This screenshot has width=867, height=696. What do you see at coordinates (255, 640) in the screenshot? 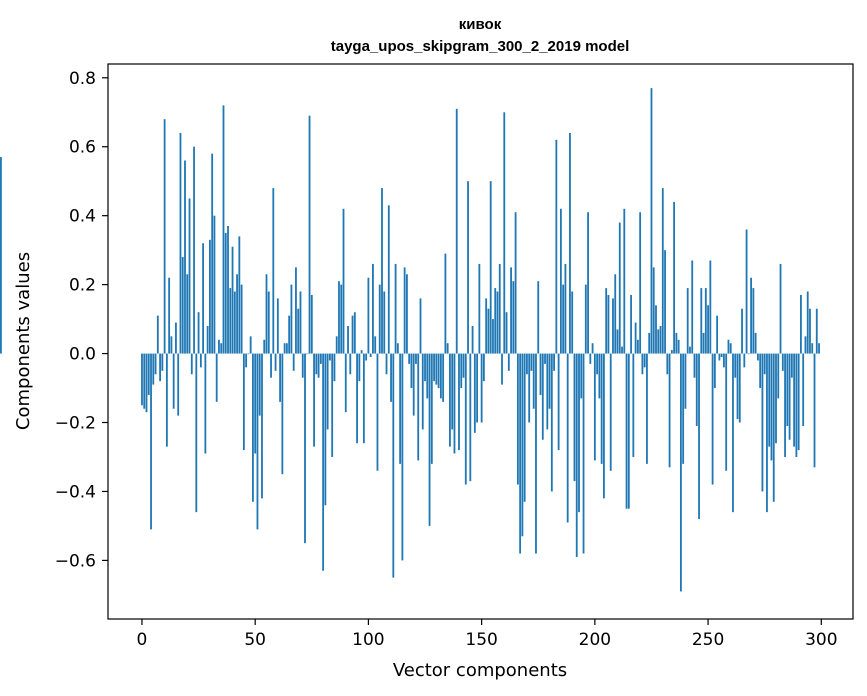
I see `x-tick-label: 50` at bounding box center [255, 640].